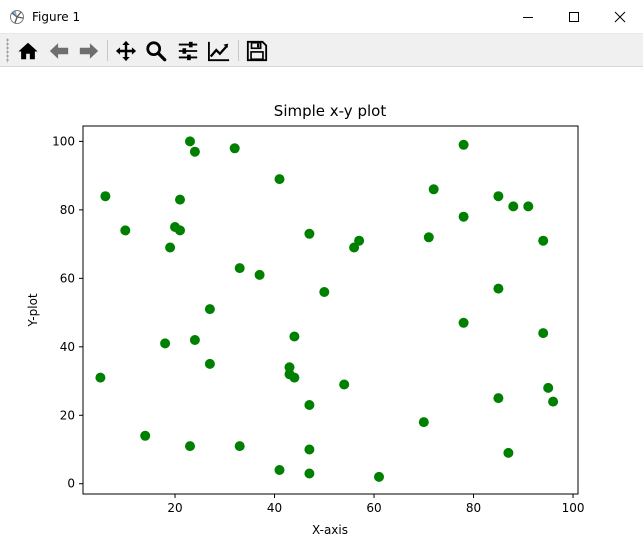 Image resolution: width=643 pixels, height=546 pixels. I want to click on home-icon, so click(28, 51).